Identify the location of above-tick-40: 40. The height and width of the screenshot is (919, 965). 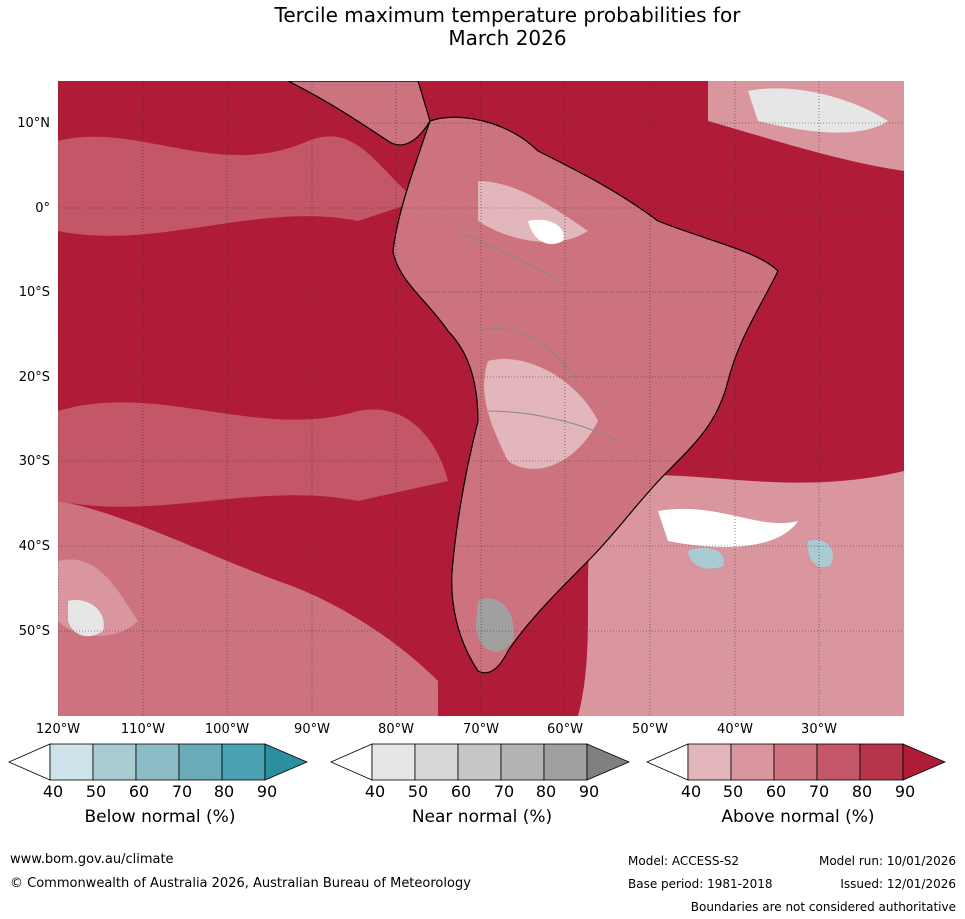
(691, 791).